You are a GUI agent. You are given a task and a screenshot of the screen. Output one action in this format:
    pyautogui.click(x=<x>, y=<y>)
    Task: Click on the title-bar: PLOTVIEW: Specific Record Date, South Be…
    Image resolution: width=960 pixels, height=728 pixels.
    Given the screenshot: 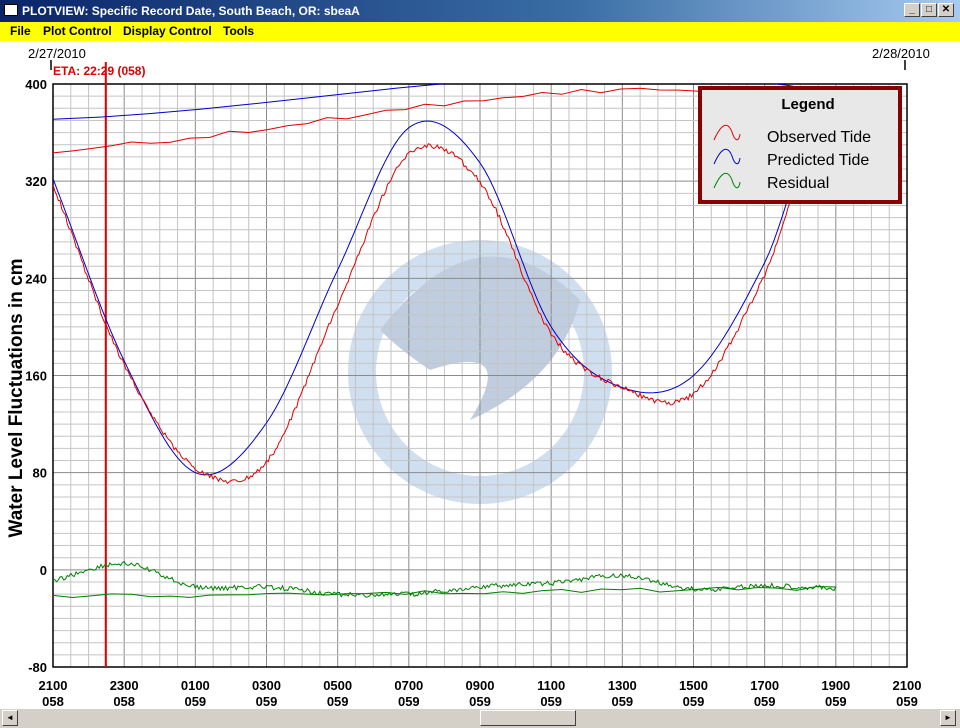 What is the action you would take?
    pyautogui.click(x=480, y=11)
    